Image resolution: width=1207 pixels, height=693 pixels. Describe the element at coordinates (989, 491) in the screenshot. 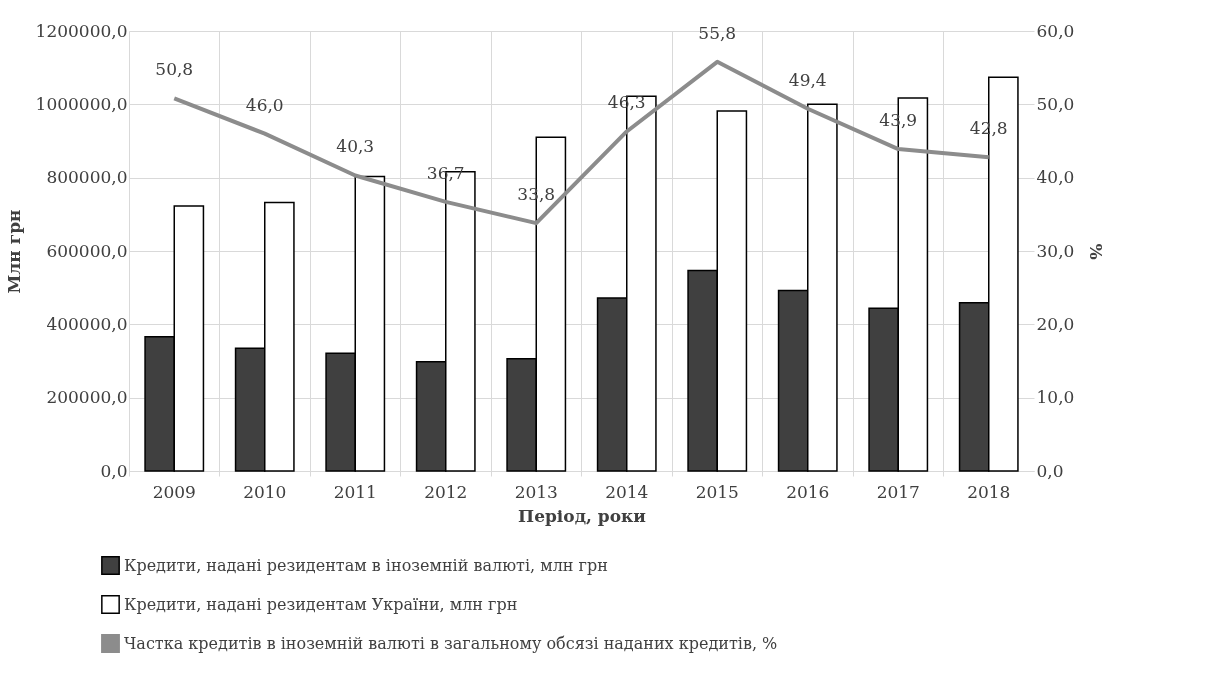

I see `x-tick-label: 2018` at that location.